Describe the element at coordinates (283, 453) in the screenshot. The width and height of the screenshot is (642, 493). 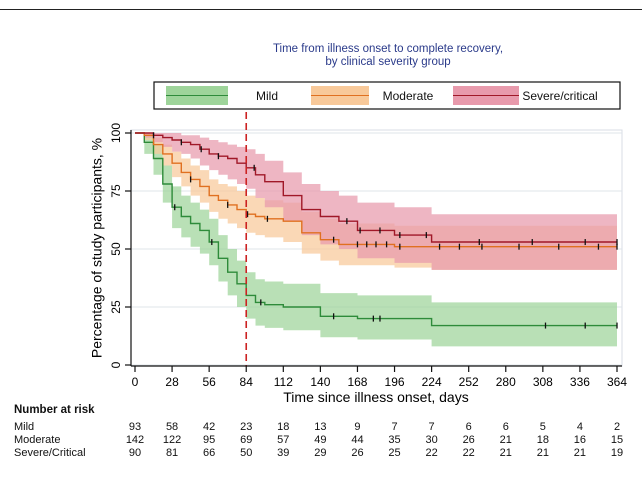
I see `risk-cell: 39` at that location.